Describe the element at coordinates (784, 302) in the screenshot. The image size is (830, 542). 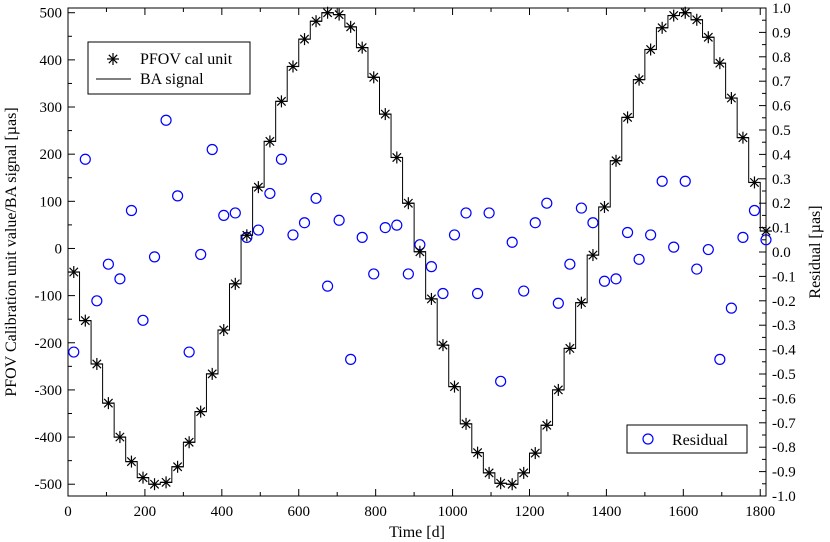
I see `y2-tick-label: -0.2` at that location.